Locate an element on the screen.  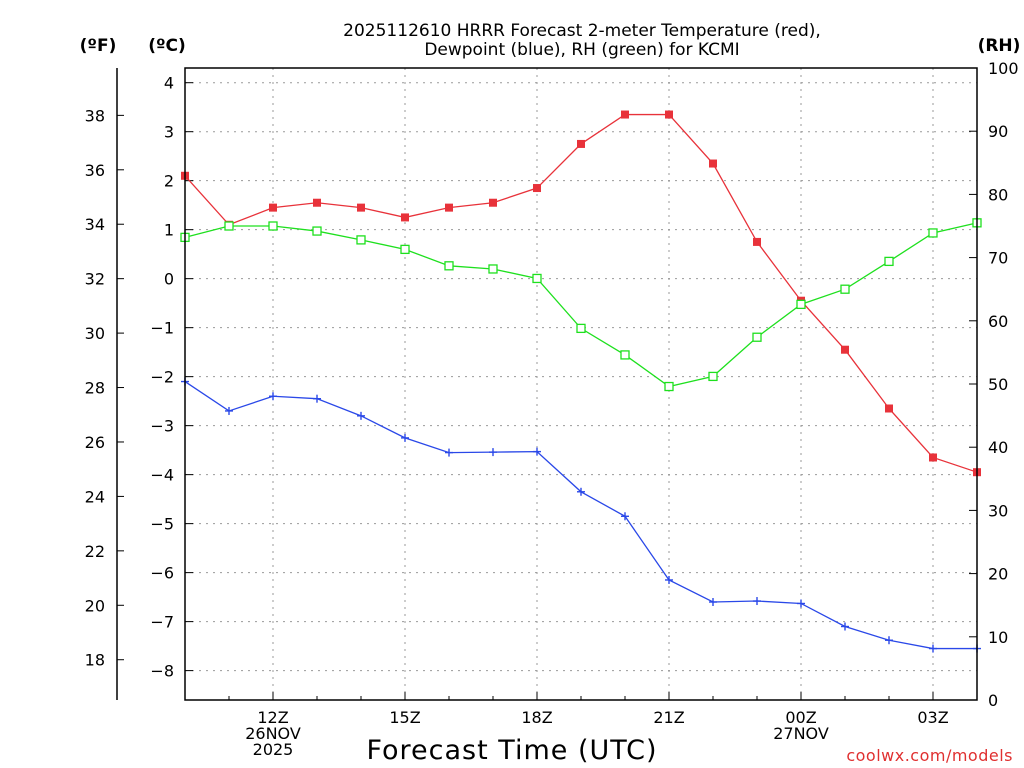
celsius-tick-label: 2 is located at coordinates (169, 181).